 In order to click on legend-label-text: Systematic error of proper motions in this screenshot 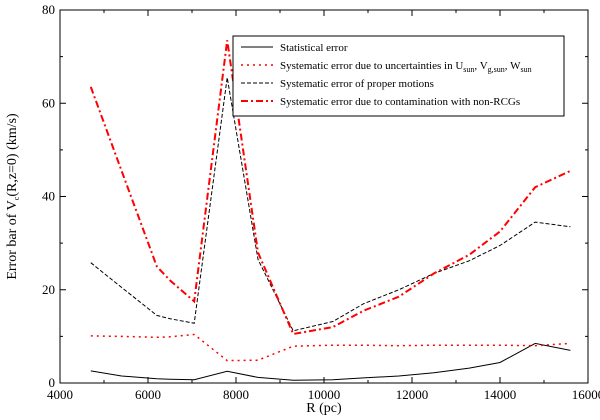, I will do `click(357, 84)`.